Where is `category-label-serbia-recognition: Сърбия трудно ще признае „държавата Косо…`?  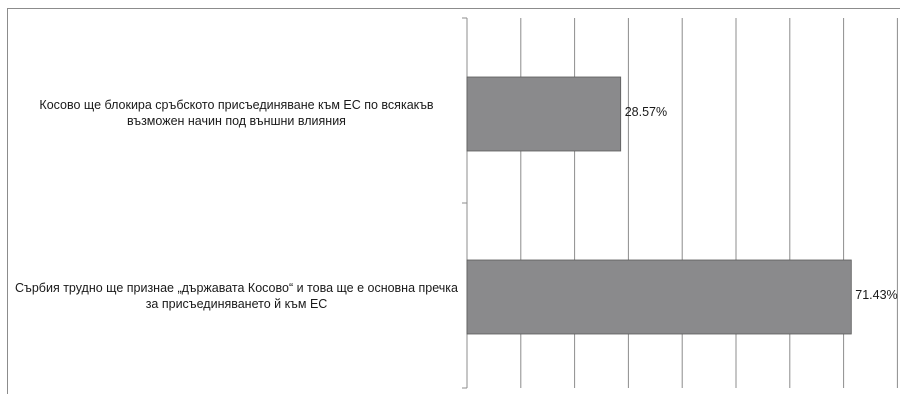 category-label-serbia-recognition: Сърбия трудно ще признае „държавата Косо… is located at coordinates (236, 296).